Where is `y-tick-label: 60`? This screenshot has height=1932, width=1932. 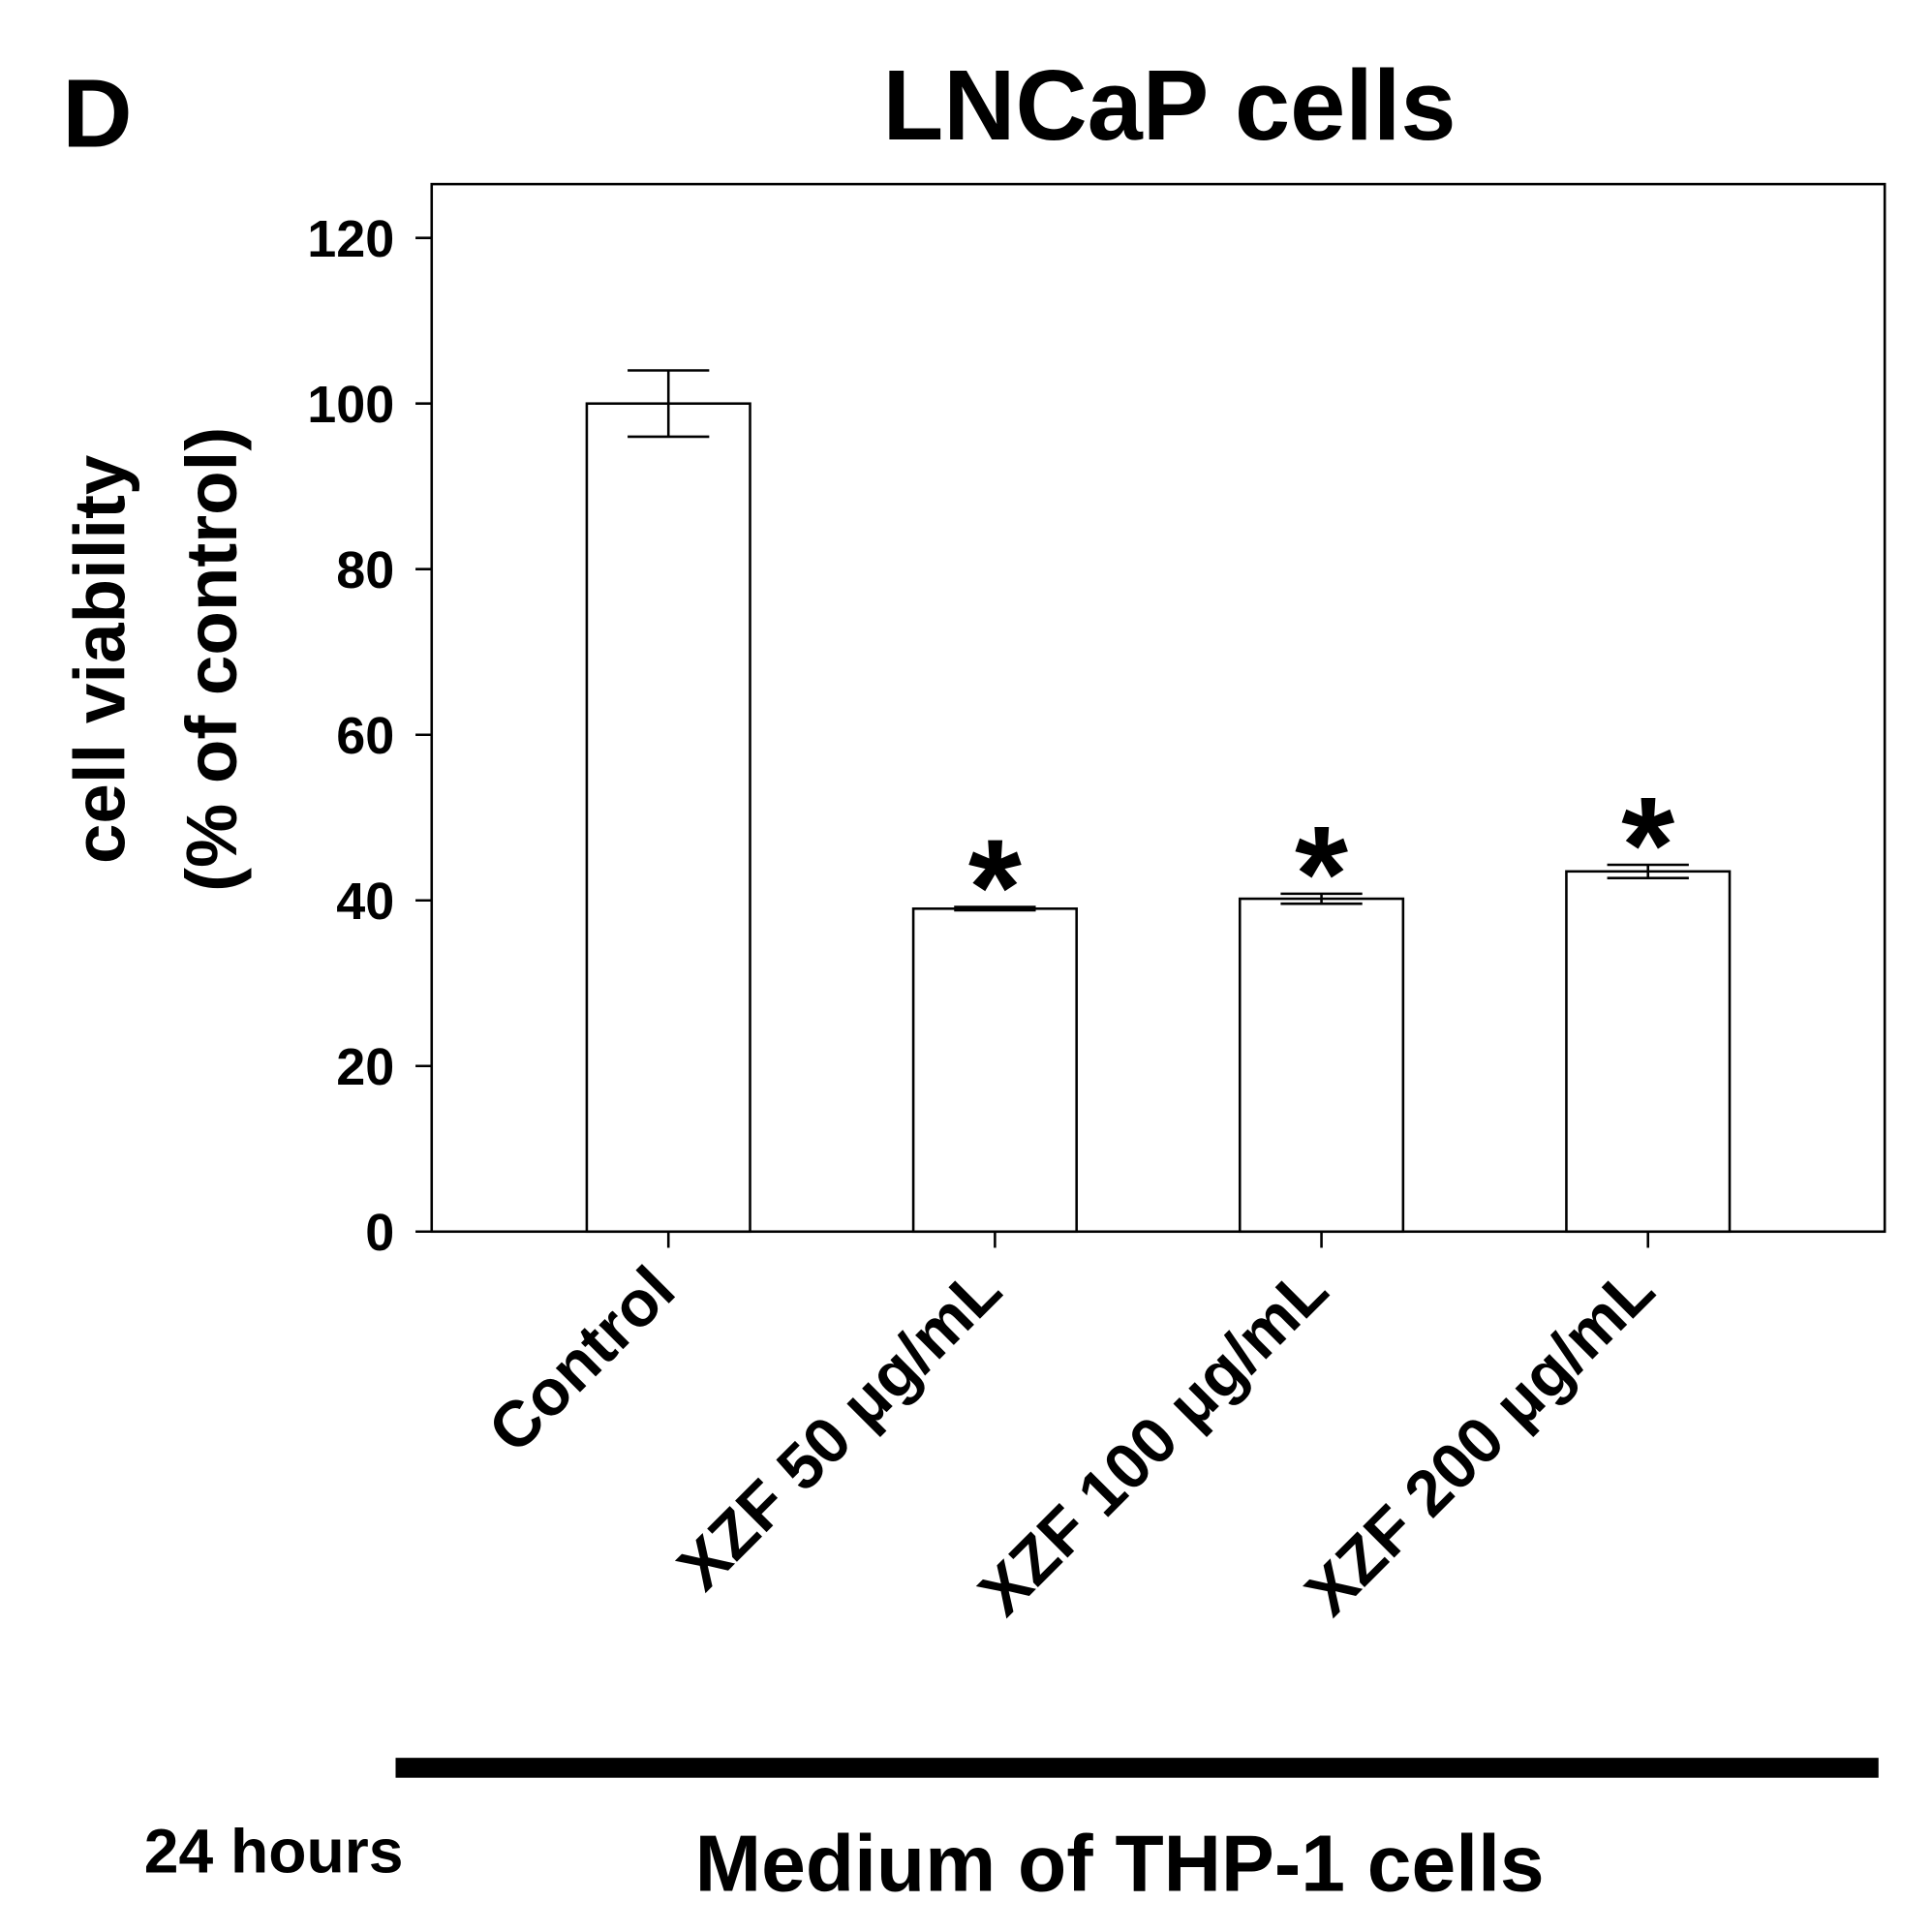 y-tick-label: 60 is located at coordinates (365, 736).